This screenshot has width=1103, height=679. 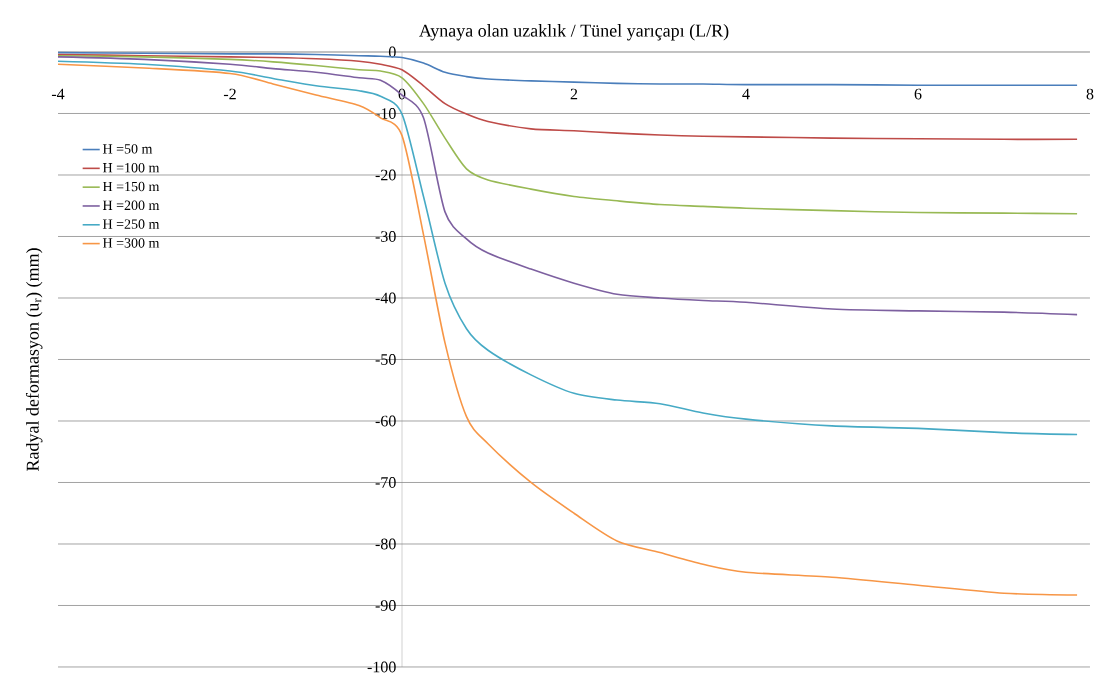 What do you see at coordinates (385, 605) in the screenshot?
I see `y-tick-label: -90` at bounding box center [385, 605].